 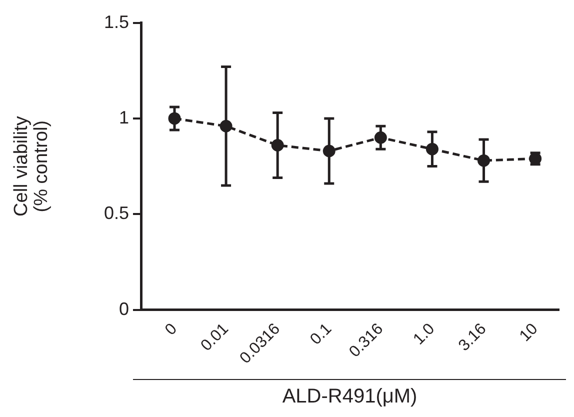 I want to click on x-tick-label: 0, so click(x=171, y=329).